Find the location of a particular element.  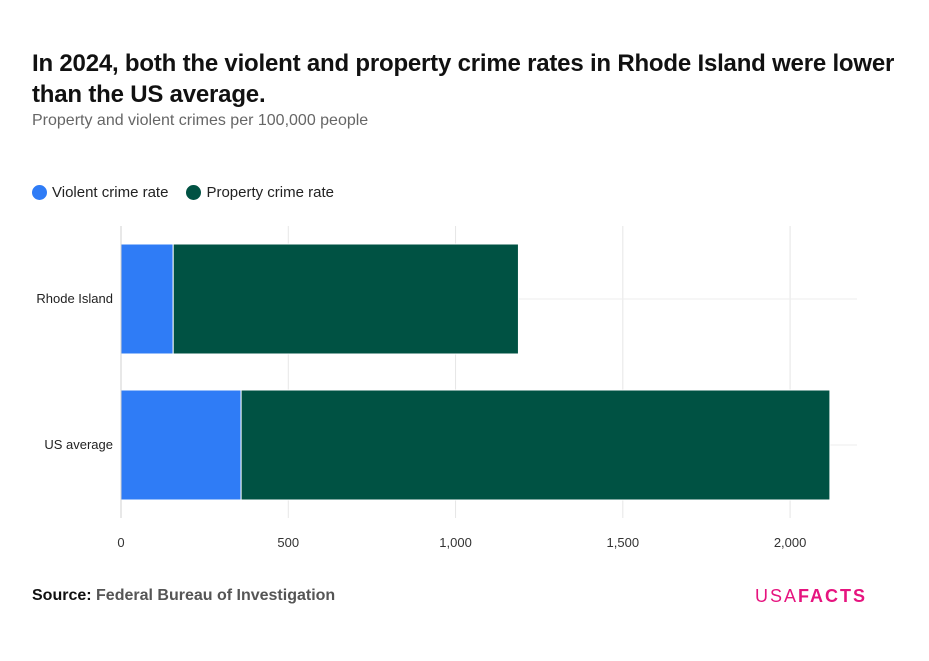

source-line: Source: Federal Bureau of Investigation is located at coordinates (183, 596).